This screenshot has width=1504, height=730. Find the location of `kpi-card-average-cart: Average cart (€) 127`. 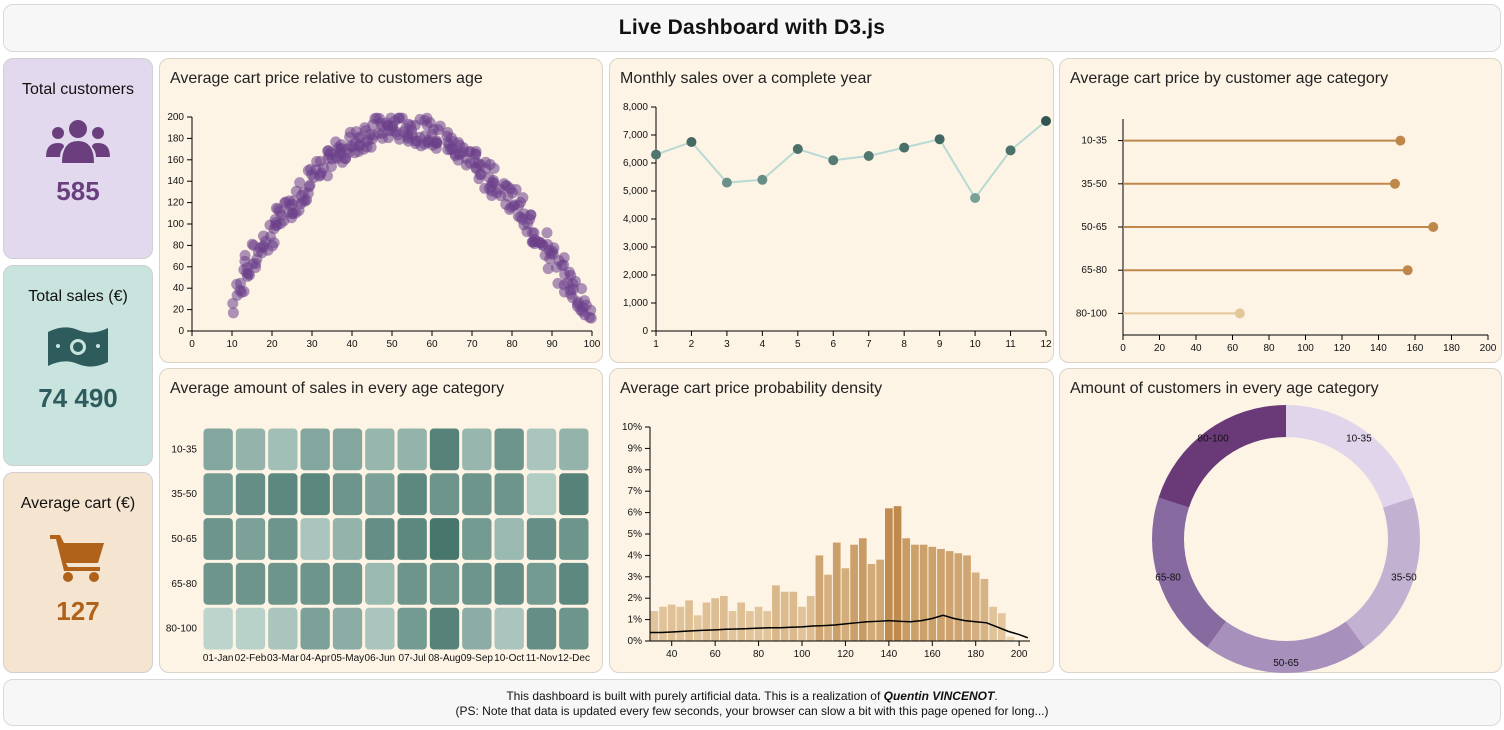

kpi-card-average-cart: Average cart (€) 127 is located at coordinates (78, 572).